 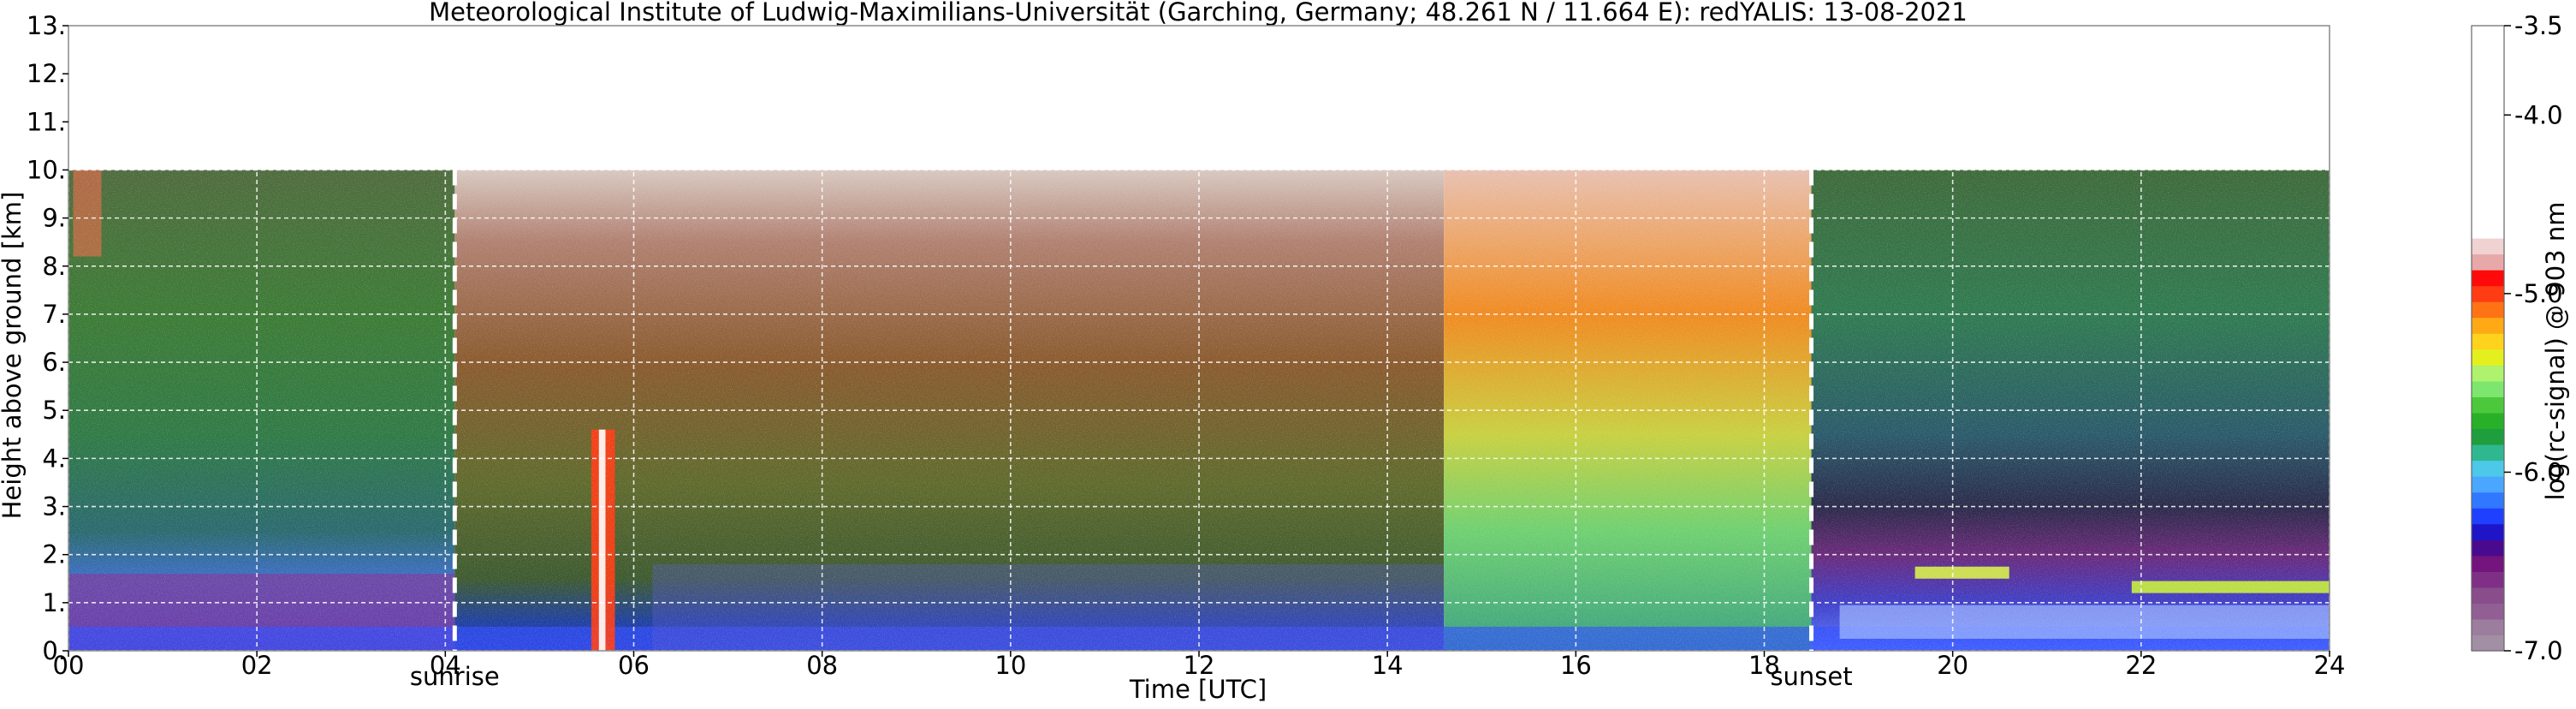 I want to click on colorbar-tick-label: -5.0, so click(x=2538, y=293).